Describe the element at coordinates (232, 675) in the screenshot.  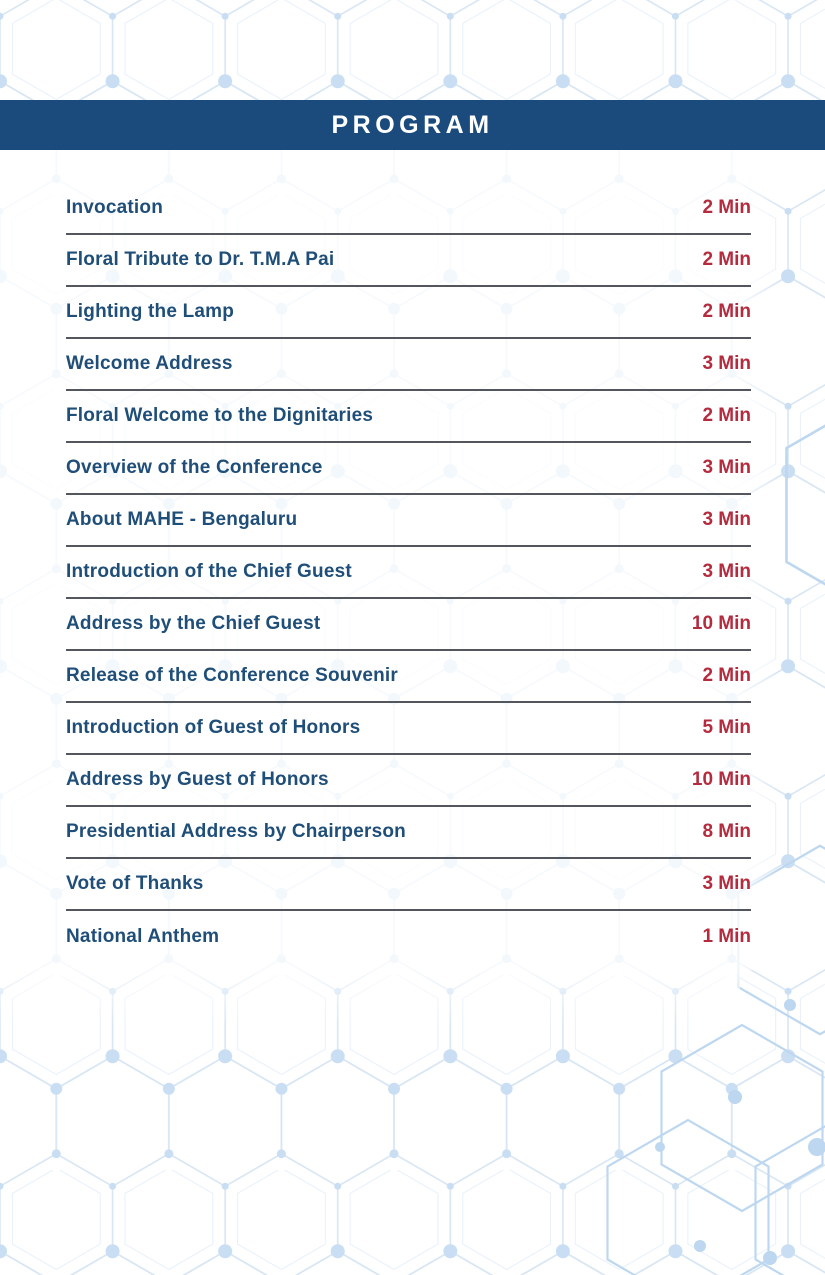
I see `program-item-title: Release of the Conference Souvenir` at that location.